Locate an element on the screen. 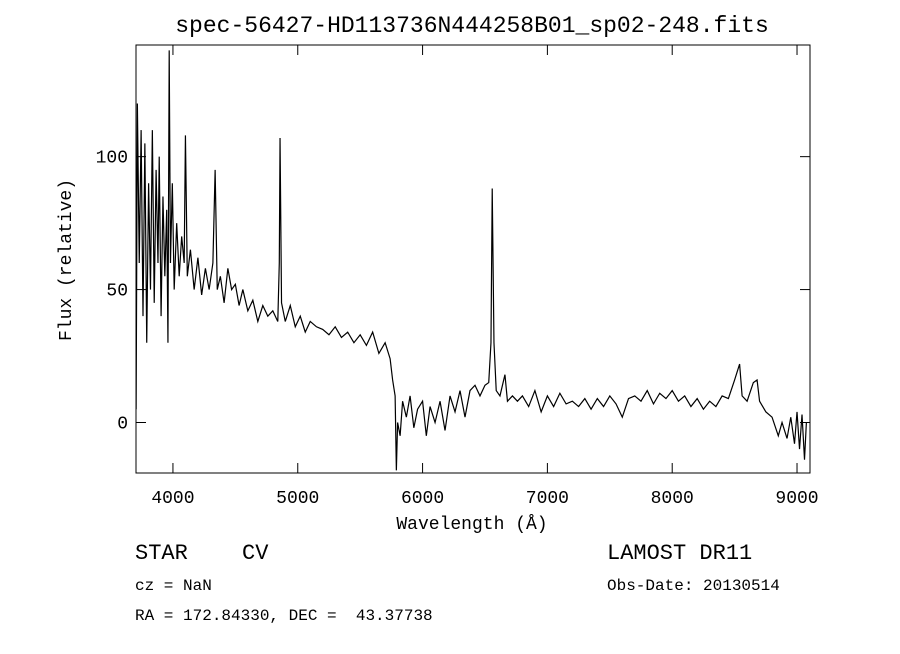  y-tick-label: 0 is located at coordinates (122, 424).